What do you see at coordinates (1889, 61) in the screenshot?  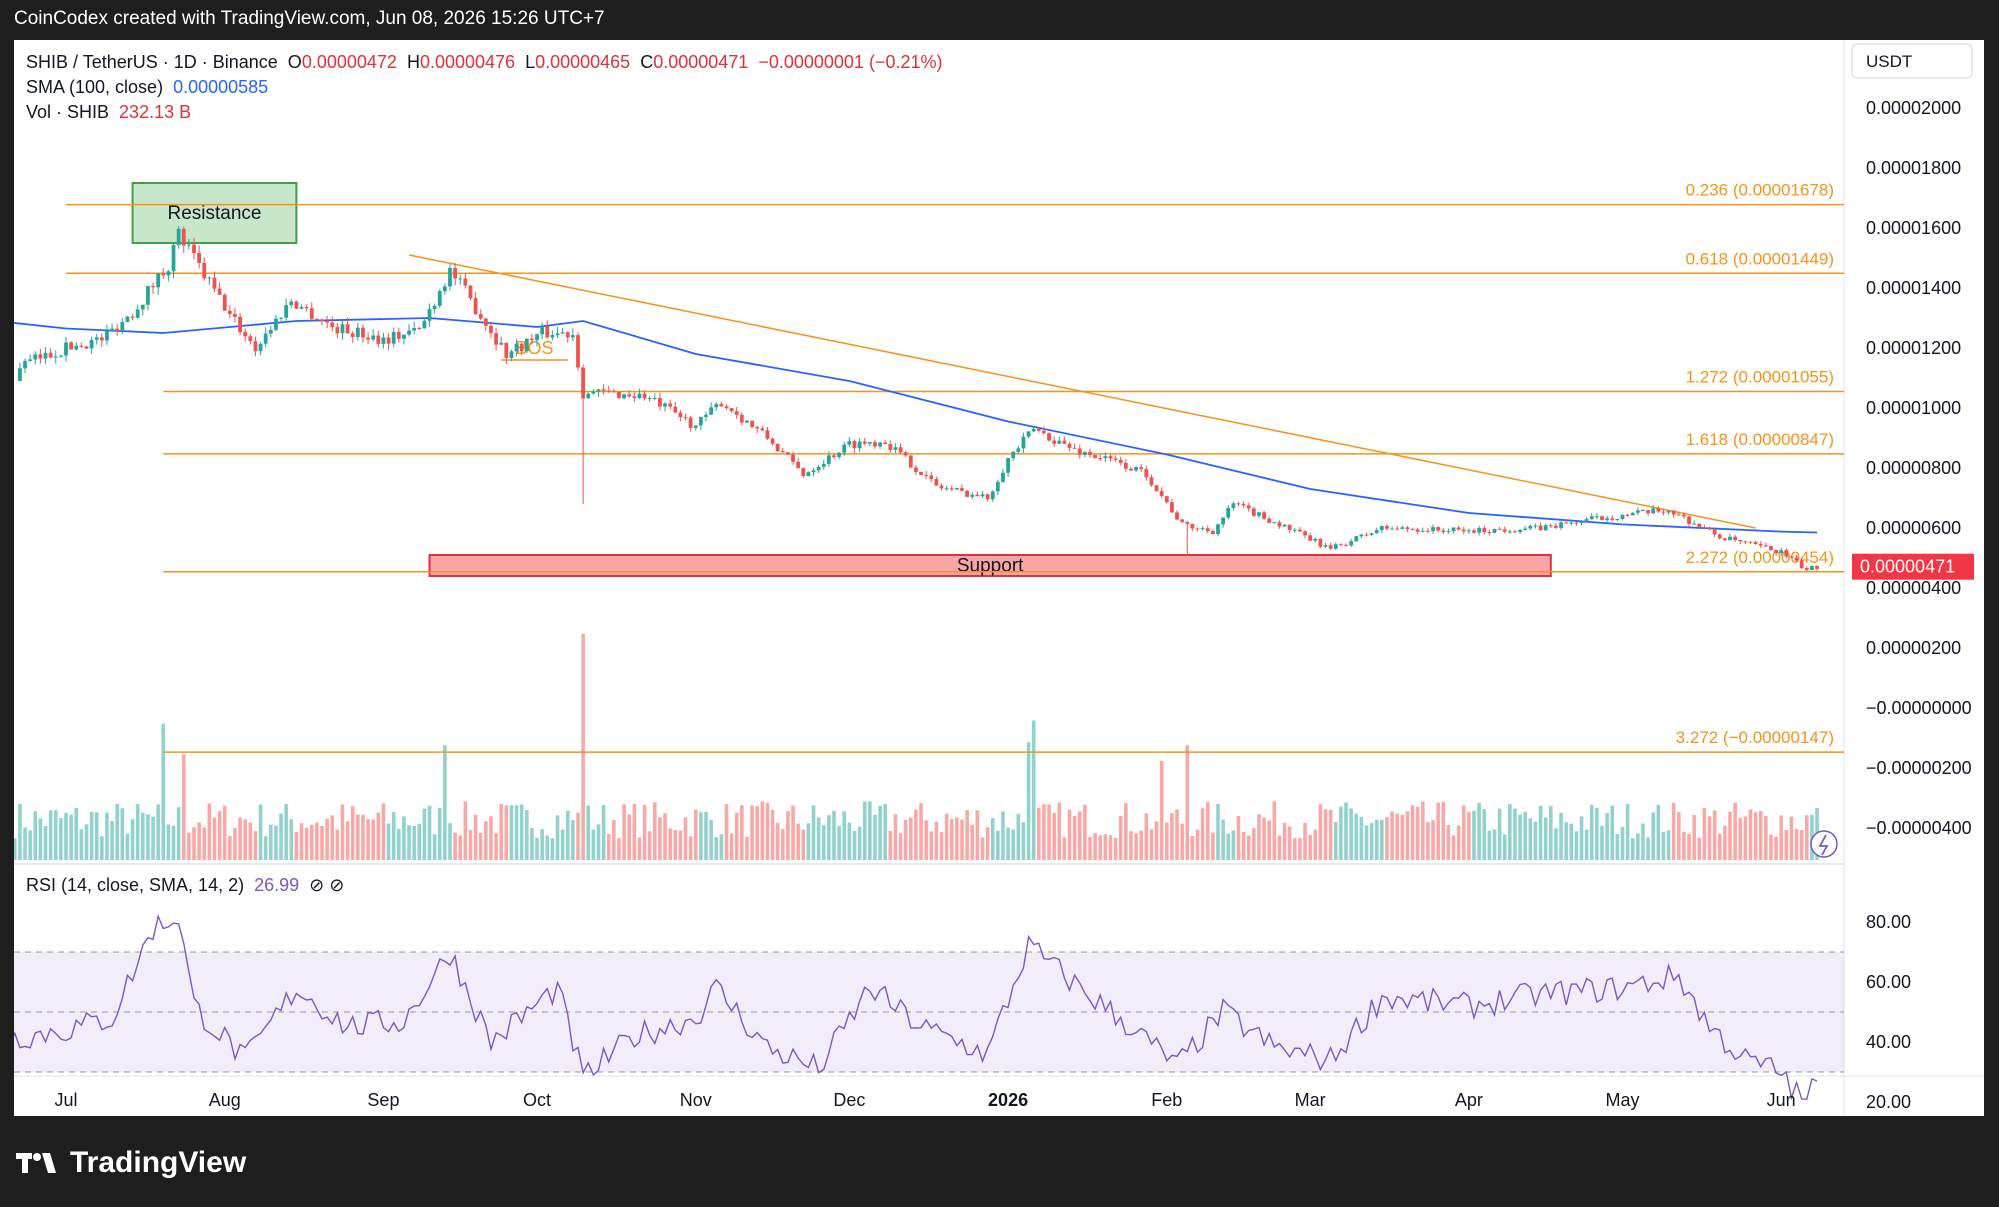 I see `currency-label: USDT` at bounding box center [1889, 61].